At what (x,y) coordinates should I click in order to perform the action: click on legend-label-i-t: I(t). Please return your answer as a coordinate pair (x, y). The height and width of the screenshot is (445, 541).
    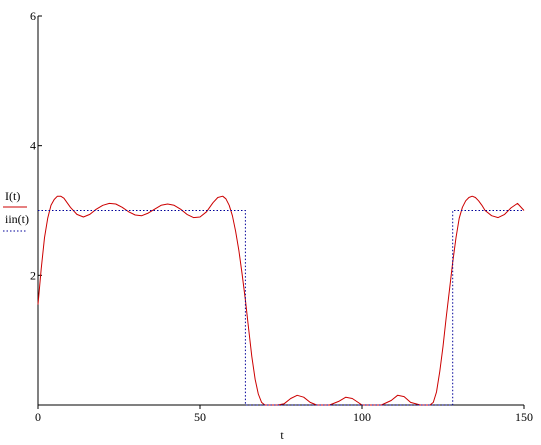
    Looking at the image, I should click on (12, 196).